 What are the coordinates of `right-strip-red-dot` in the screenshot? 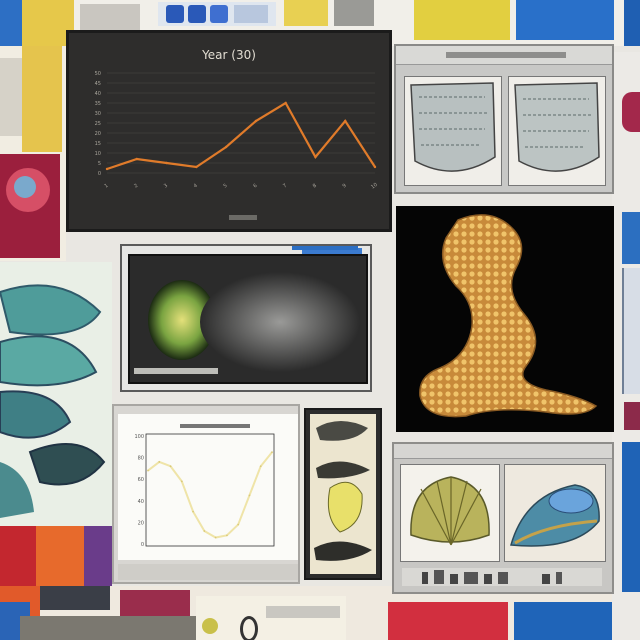 It's located at (632, 416).